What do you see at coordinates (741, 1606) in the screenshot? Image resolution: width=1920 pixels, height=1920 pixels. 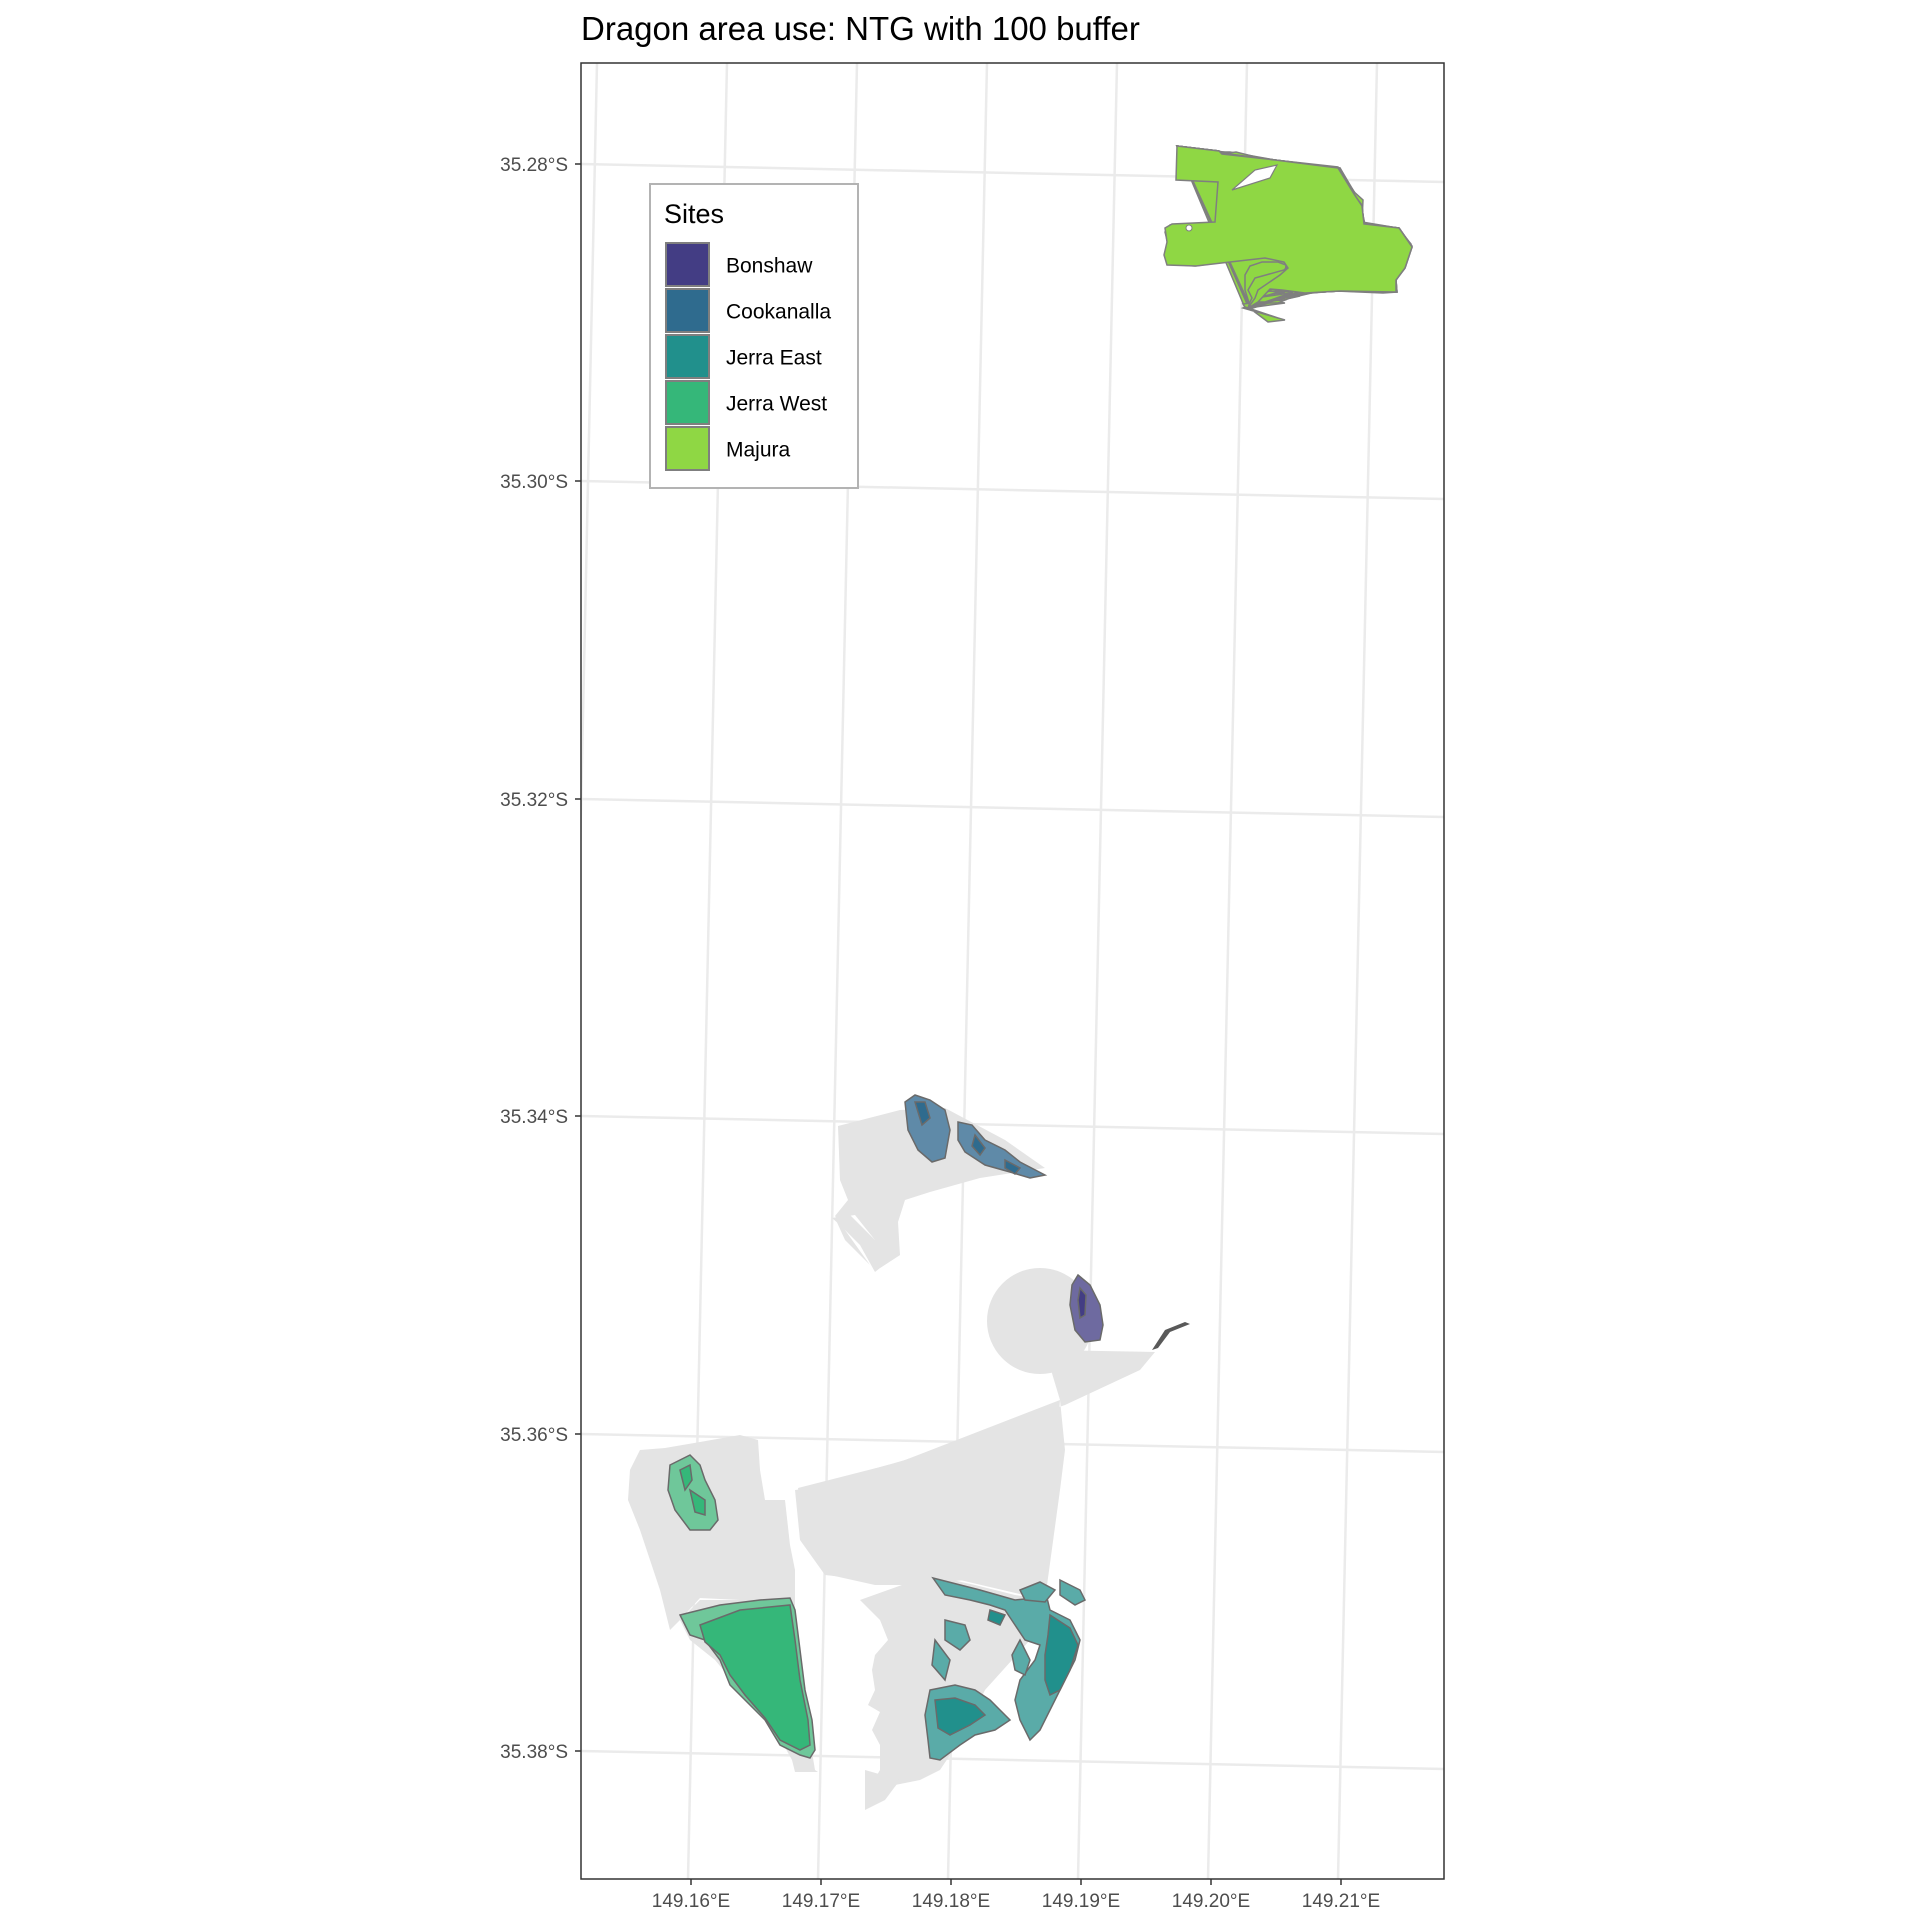 I see `site-jerra-west` at bounding box center [741, 1606].